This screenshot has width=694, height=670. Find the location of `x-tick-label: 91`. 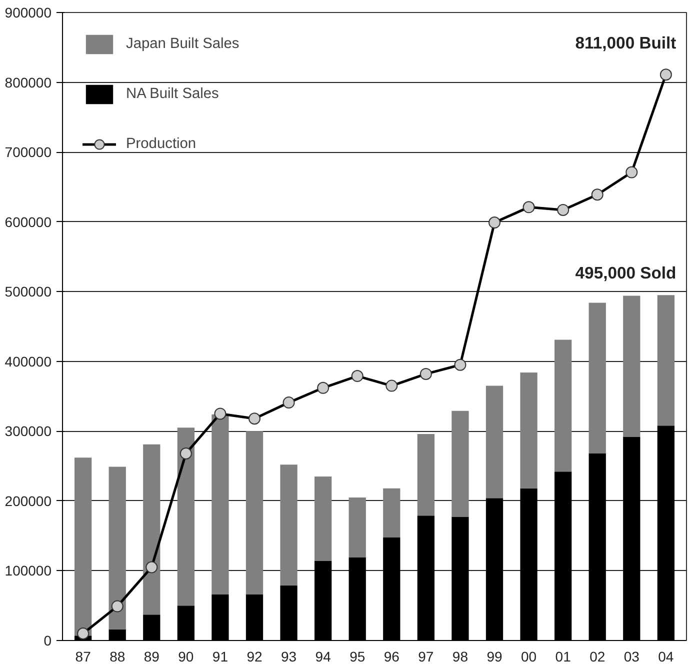

x-tick-label: 91 is located at coordinates (220, 656).